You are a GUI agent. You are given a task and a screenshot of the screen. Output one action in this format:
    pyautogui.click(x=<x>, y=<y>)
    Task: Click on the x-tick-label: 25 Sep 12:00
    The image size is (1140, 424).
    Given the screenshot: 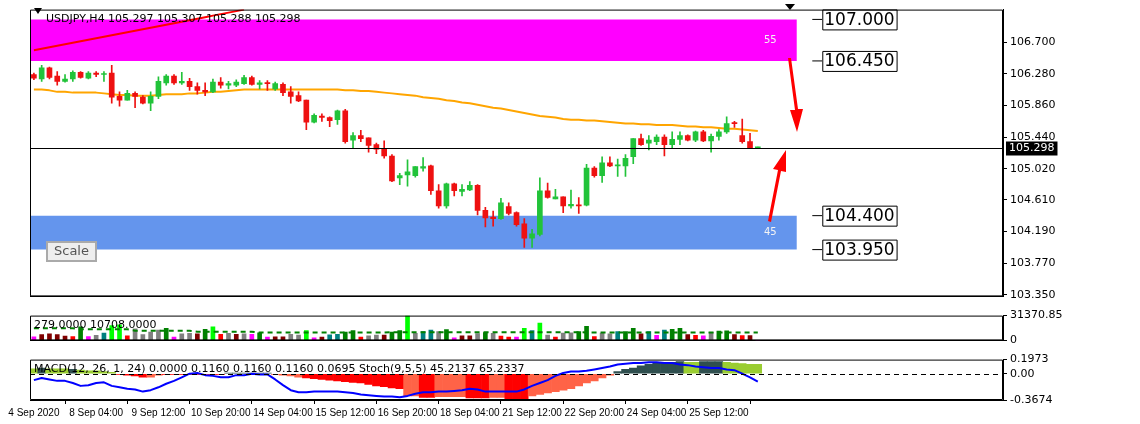 What is the action you would take?
    pyautogui.click(x=719, y=412)
    